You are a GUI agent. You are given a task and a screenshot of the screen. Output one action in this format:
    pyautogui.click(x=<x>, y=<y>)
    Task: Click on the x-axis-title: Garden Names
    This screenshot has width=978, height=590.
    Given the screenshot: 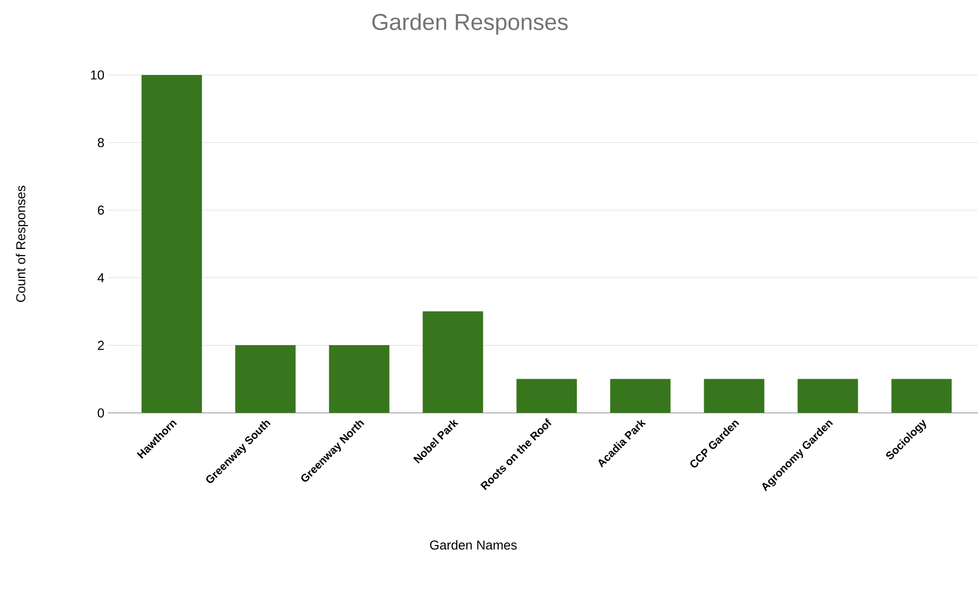 What is the action you would take?
    pyautogui.click(x=473, y=545)
    